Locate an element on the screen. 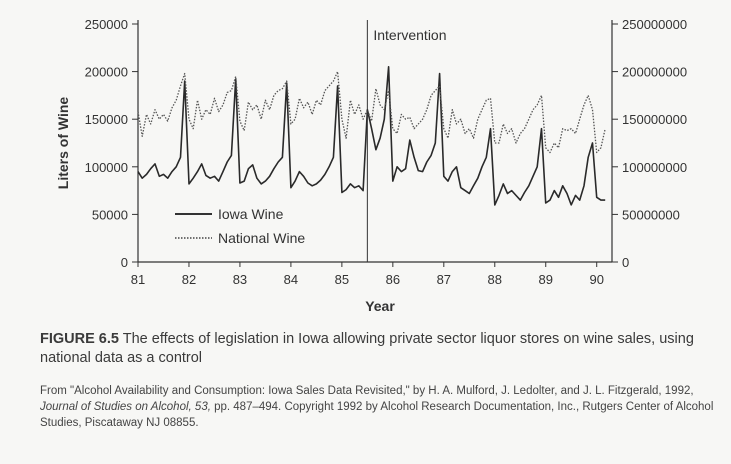 The image size is (731, 464). y-axis-title: Liters of Wine is located at coordinates (63, 143).